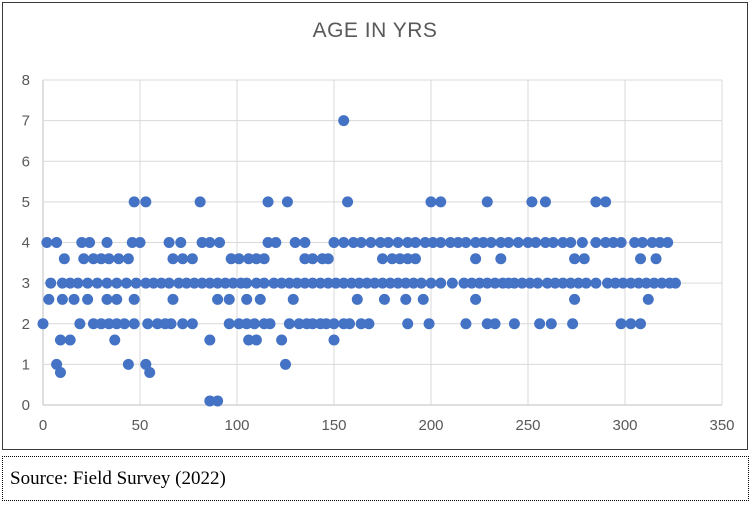 The width and height of the screenshot is (755, 505). Describe the element at coordinates (527, 425) in the screenshot. I see `x-tick-label: 250` at that location.